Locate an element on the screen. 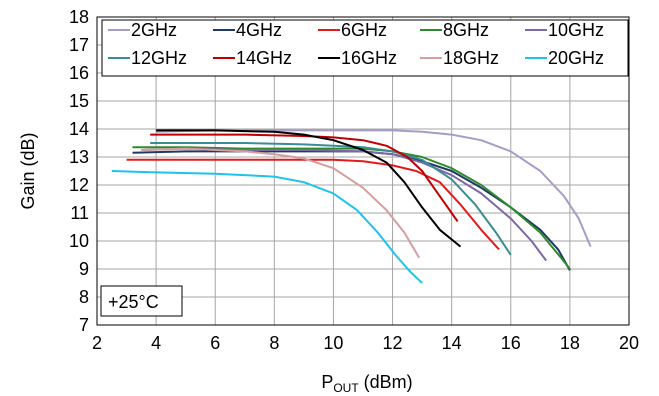  legend-label-8GHz: 8GHz is located at coordinates (466, 30).